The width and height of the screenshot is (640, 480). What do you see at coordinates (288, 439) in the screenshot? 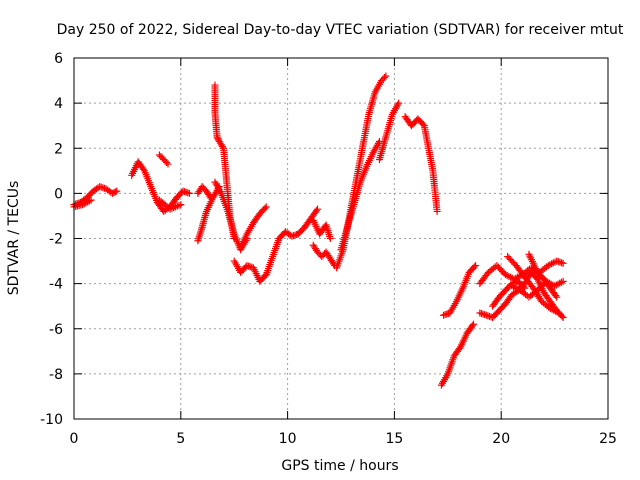
I see `x-tick-label: 10` at bounding box center [288, 439].